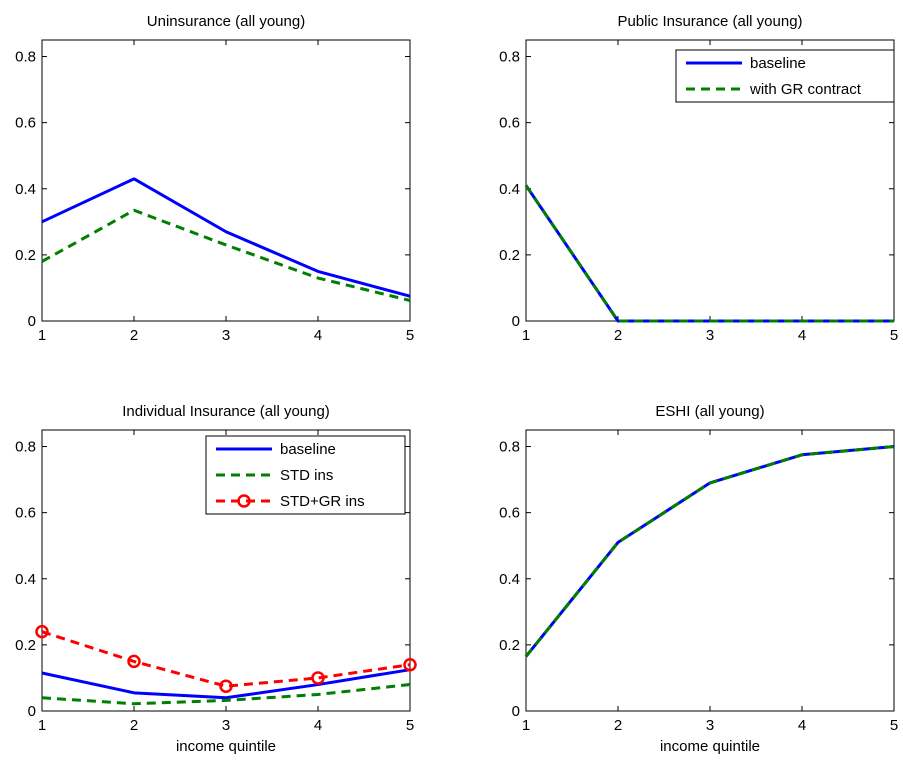  What do you see at coordinates (226, 411) in the screenshot?
I see `panel-title: Individual Insurance (all young)` at bounding box center [226, 411].